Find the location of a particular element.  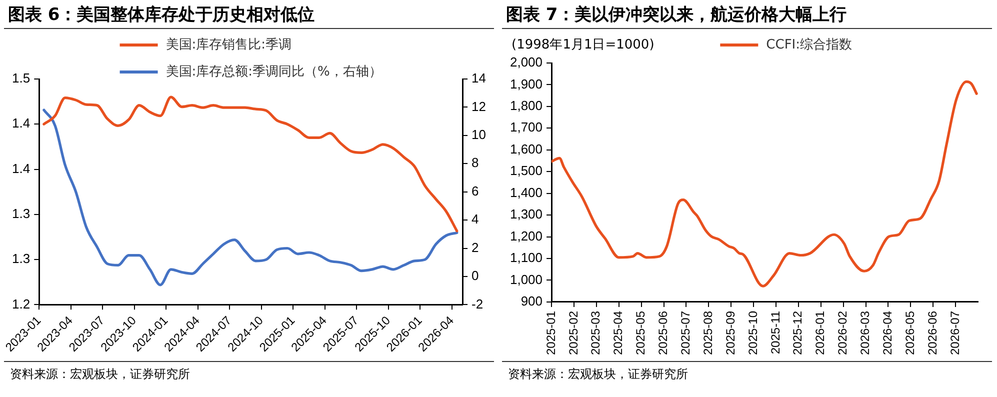

y-tick-label: 1.5 is located at coordinates (21, 78).